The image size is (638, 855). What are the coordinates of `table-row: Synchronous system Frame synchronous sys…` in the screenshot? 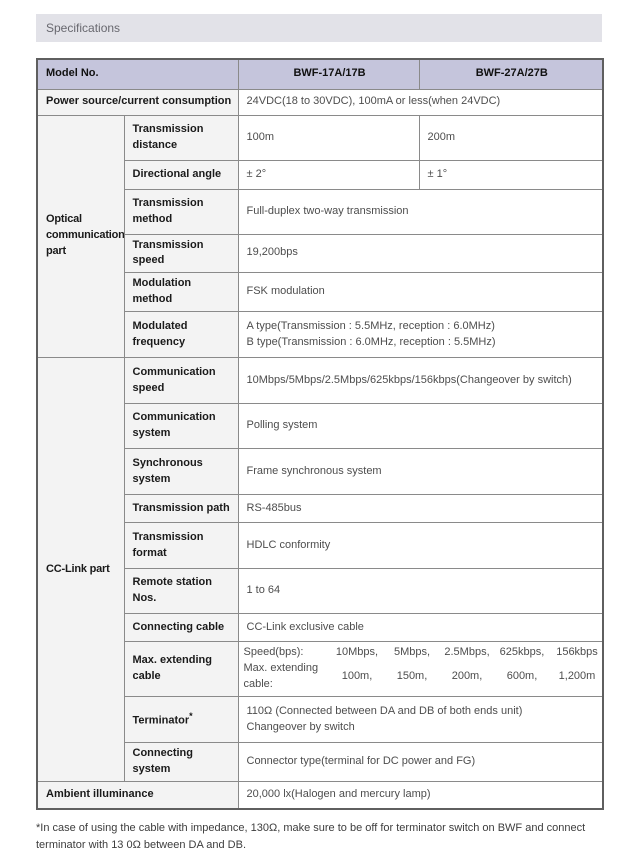 It's located at (320, 472).